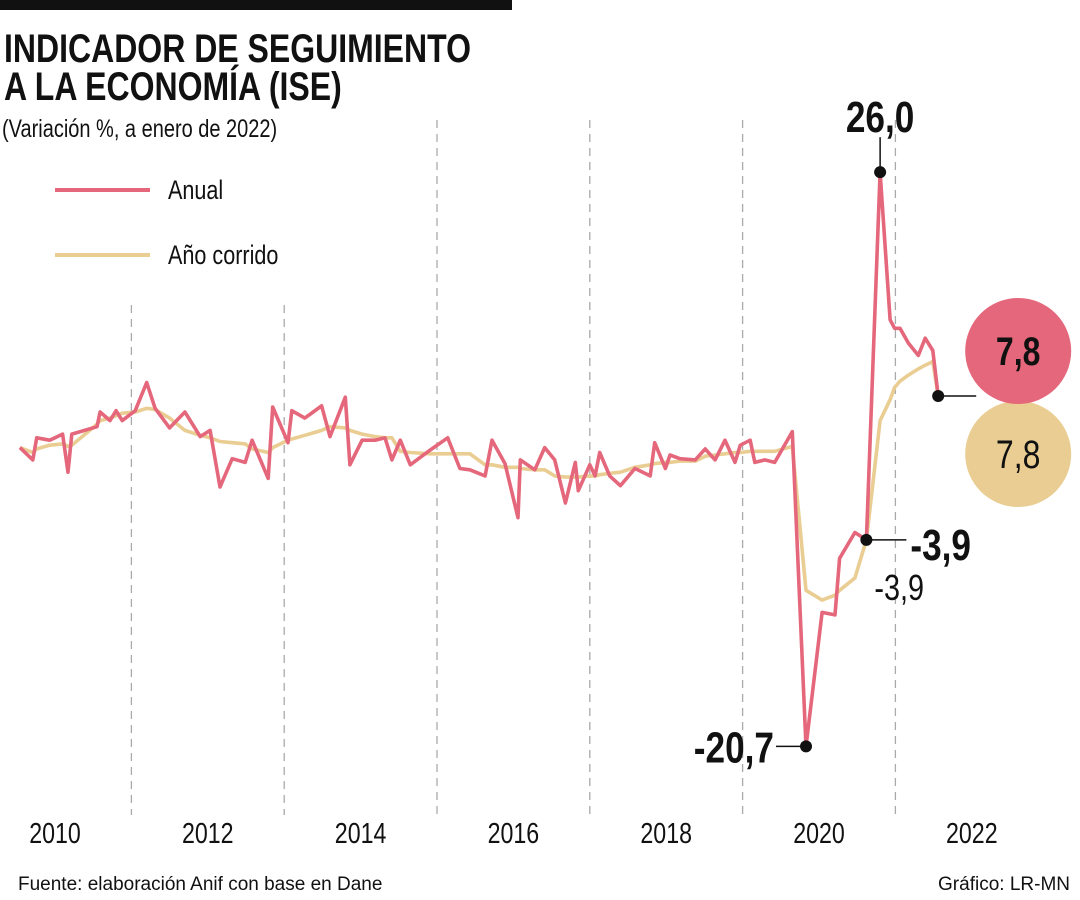 The image size is (1080, 900). Describe the element at coordinates (55, 832) in the screenshot. I see `x-tick-label: 2010` at that location.